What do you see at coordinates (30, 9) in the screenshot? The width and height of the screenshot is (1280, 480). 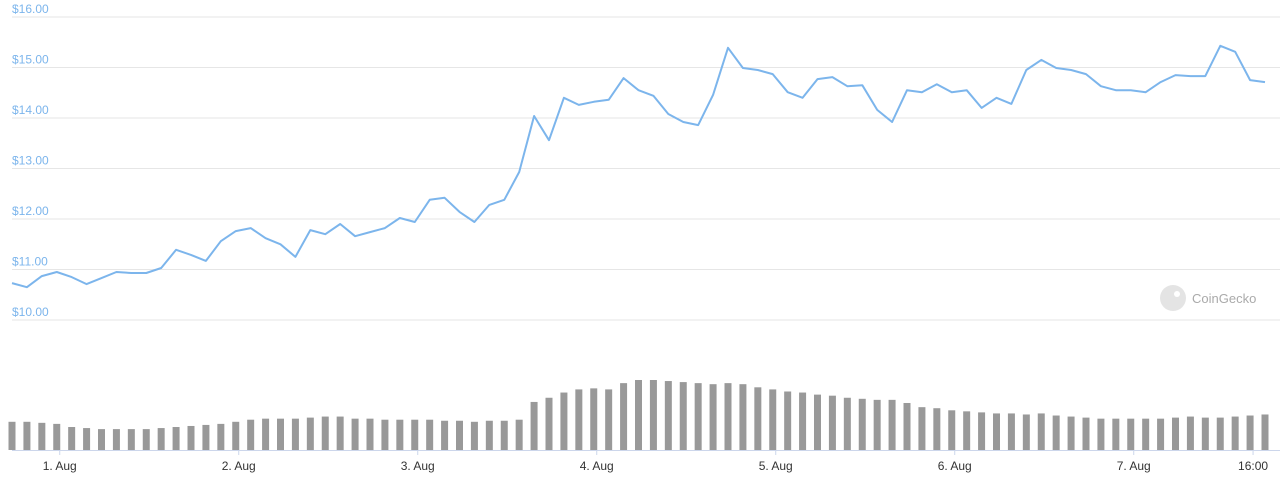 I see `y-tick-label: $16.00` at bounding box center [30, 9].